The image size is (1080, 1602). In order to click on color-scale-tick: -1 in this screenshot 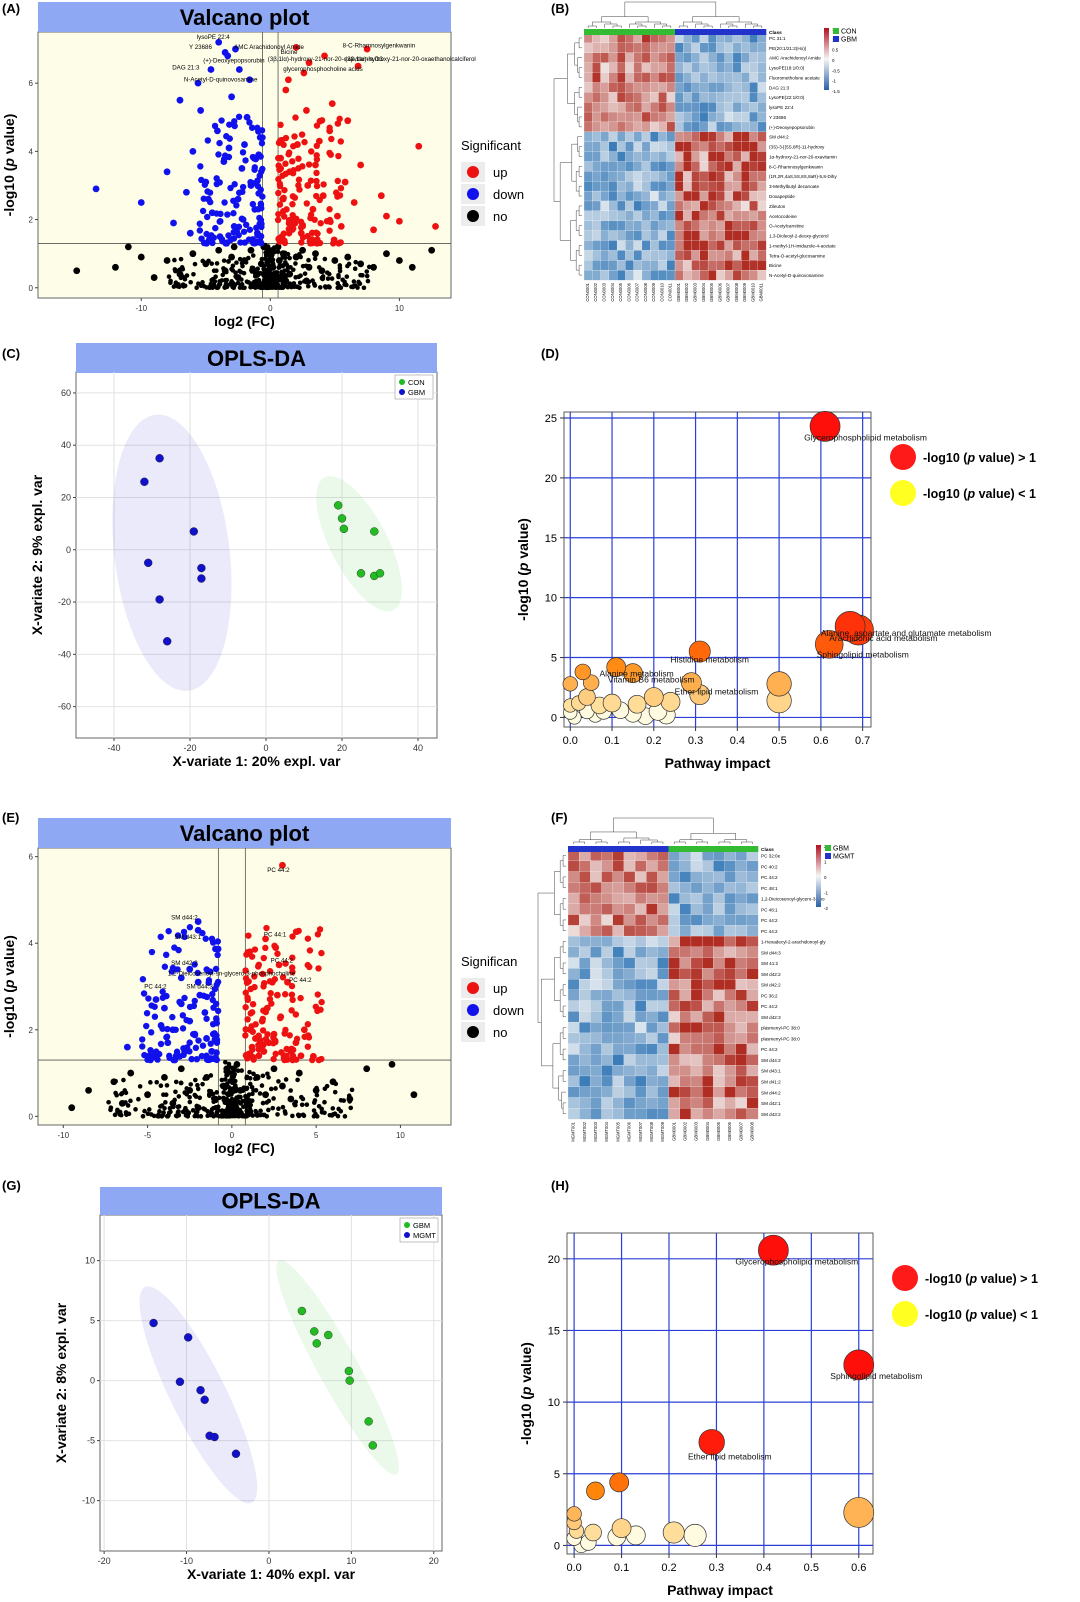, I will do `click(834, 81)`.